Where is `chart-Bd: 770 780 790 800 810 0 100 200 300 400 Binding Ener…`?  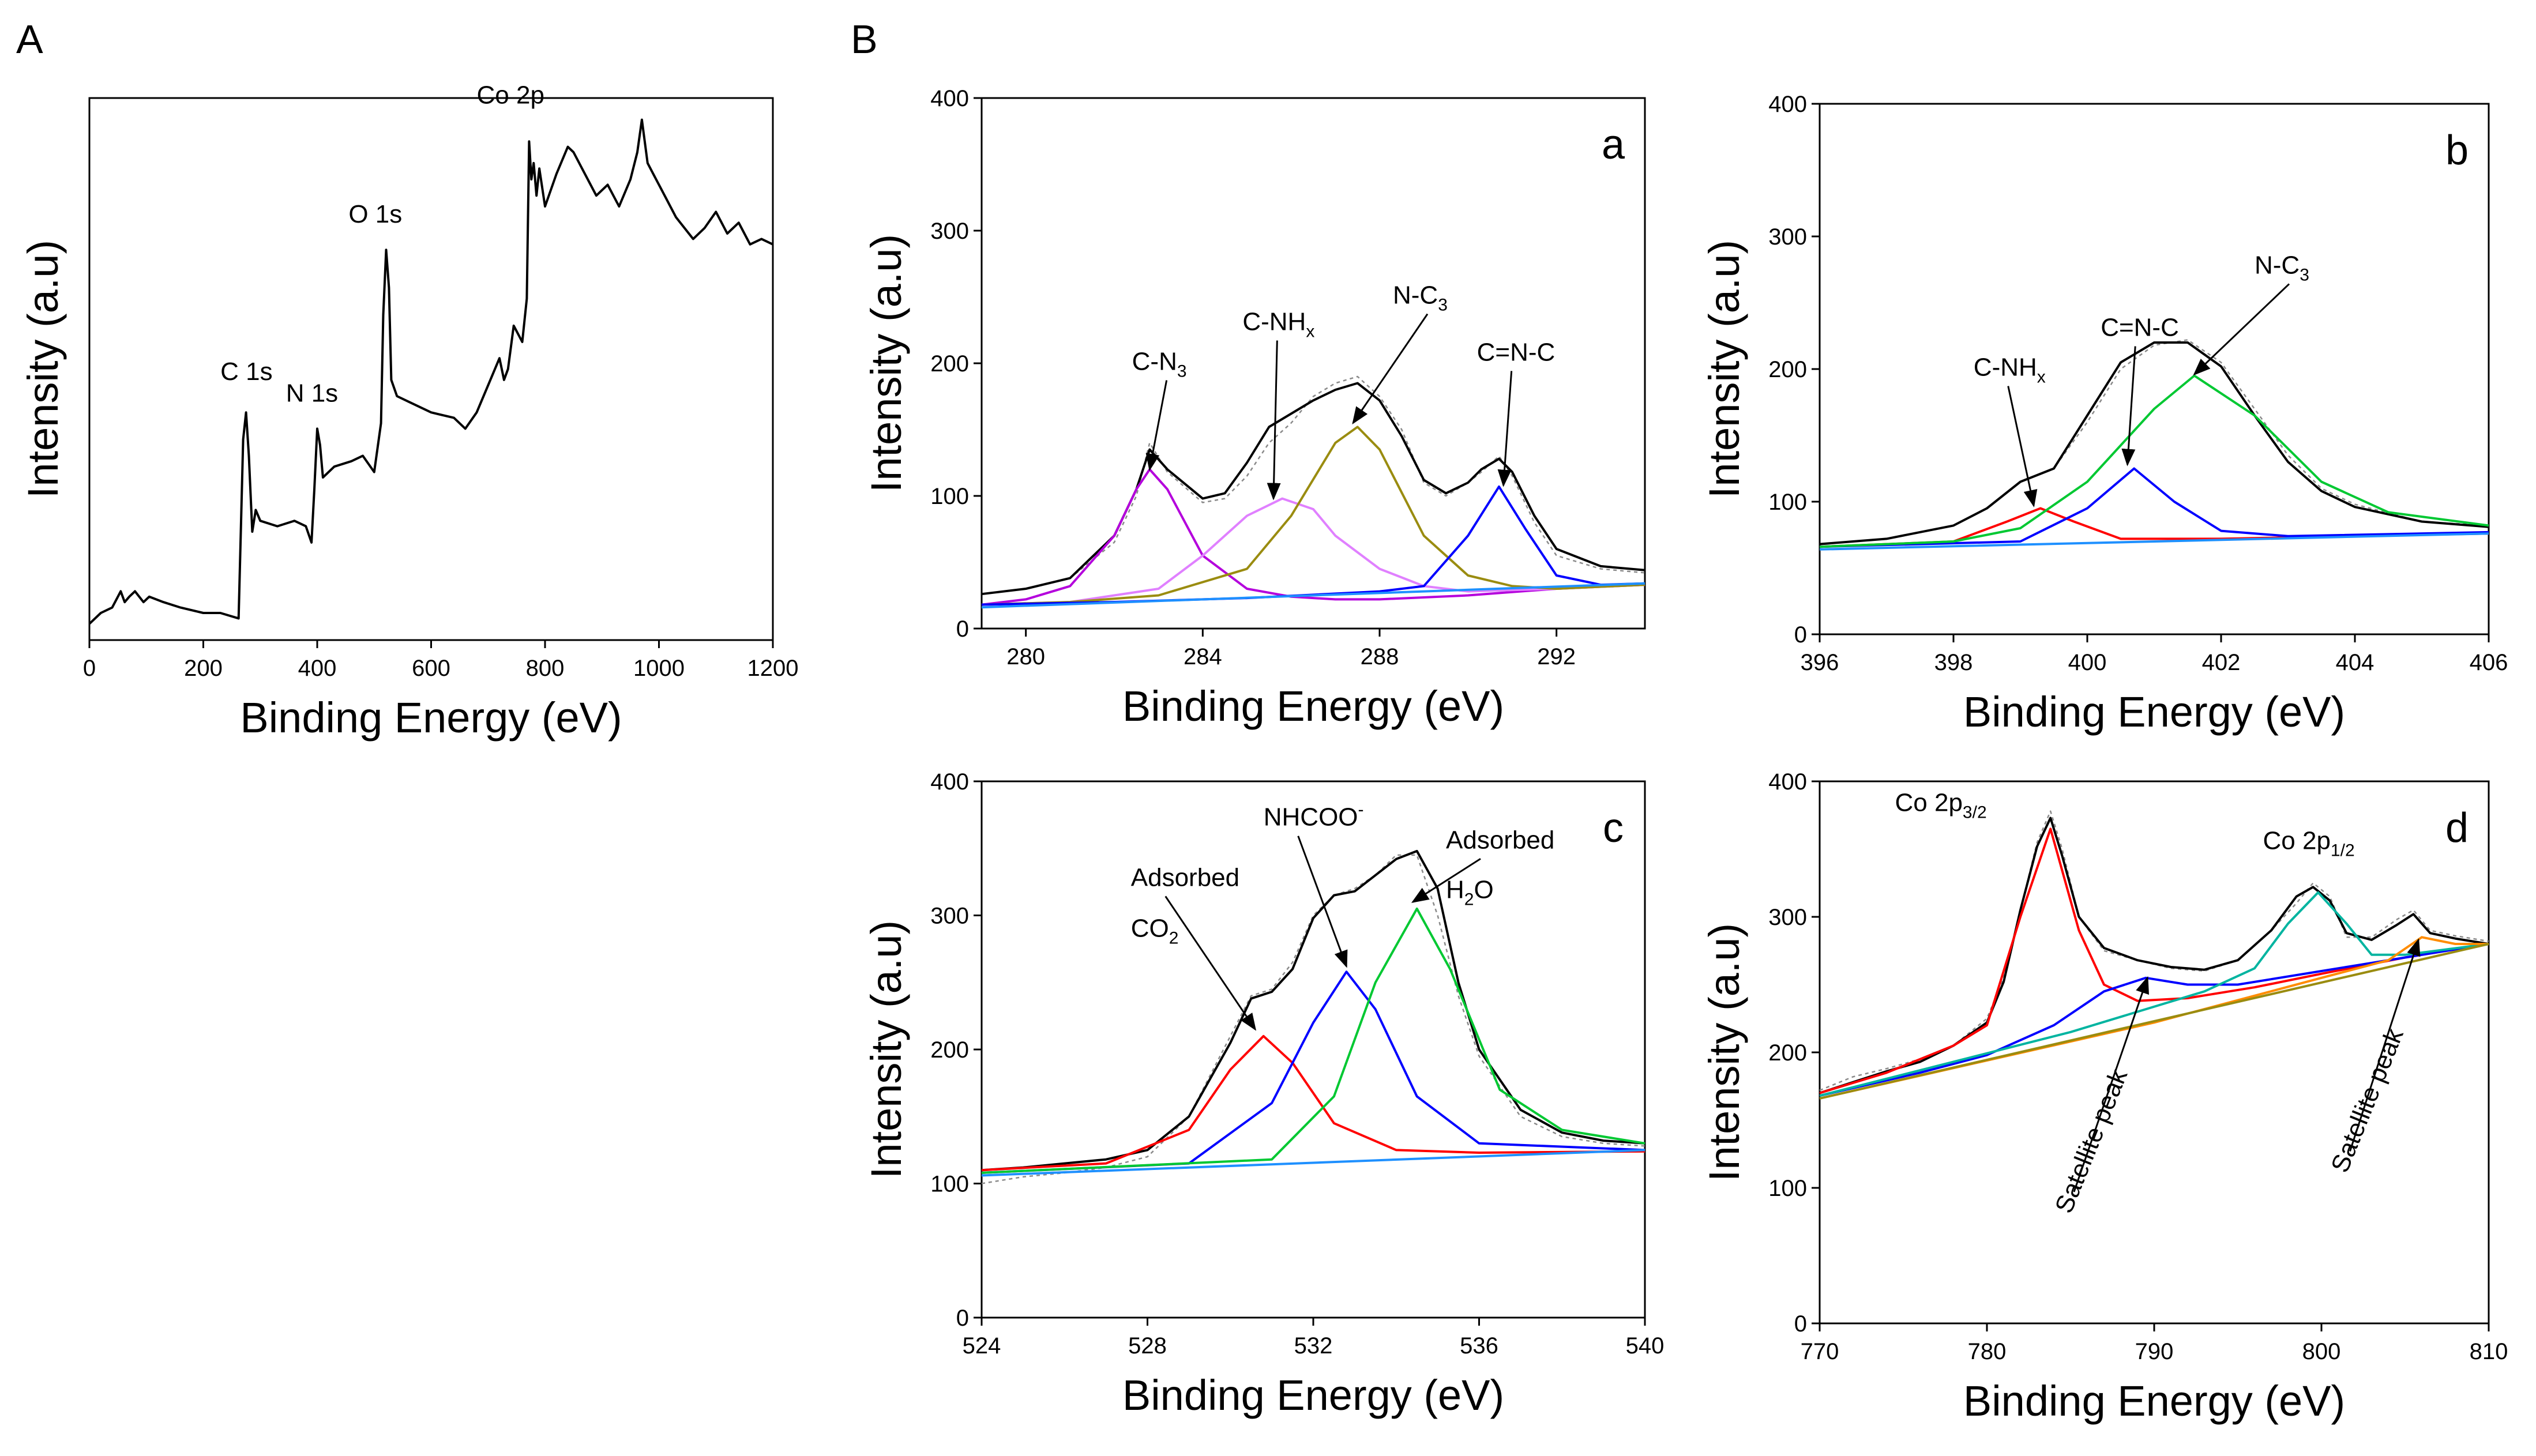 chart-Bd: 770 780 790 800 810 0 100 200 300 400 Binding Ener… is located at coordinates (2104, 1097).